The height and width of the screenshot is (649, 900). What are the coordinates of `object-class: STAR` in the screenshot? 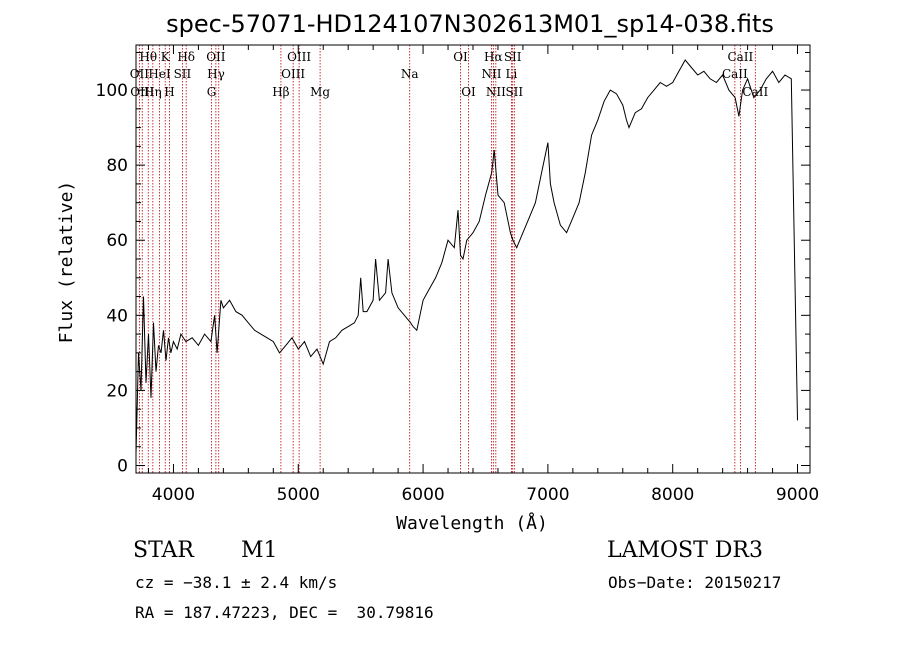 It's located at (163, 550).